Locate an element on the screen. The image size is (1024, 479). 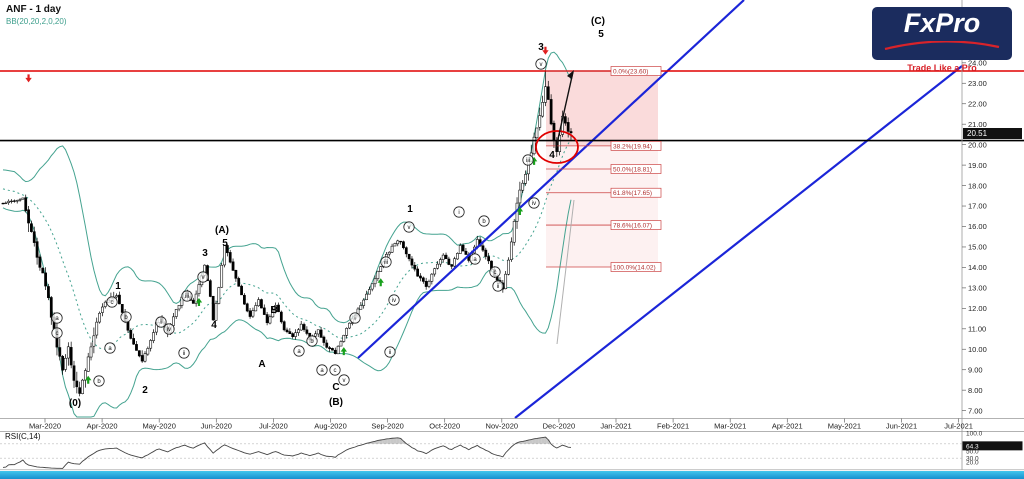
svg-text: (A) is located at coordinates (222, 230).